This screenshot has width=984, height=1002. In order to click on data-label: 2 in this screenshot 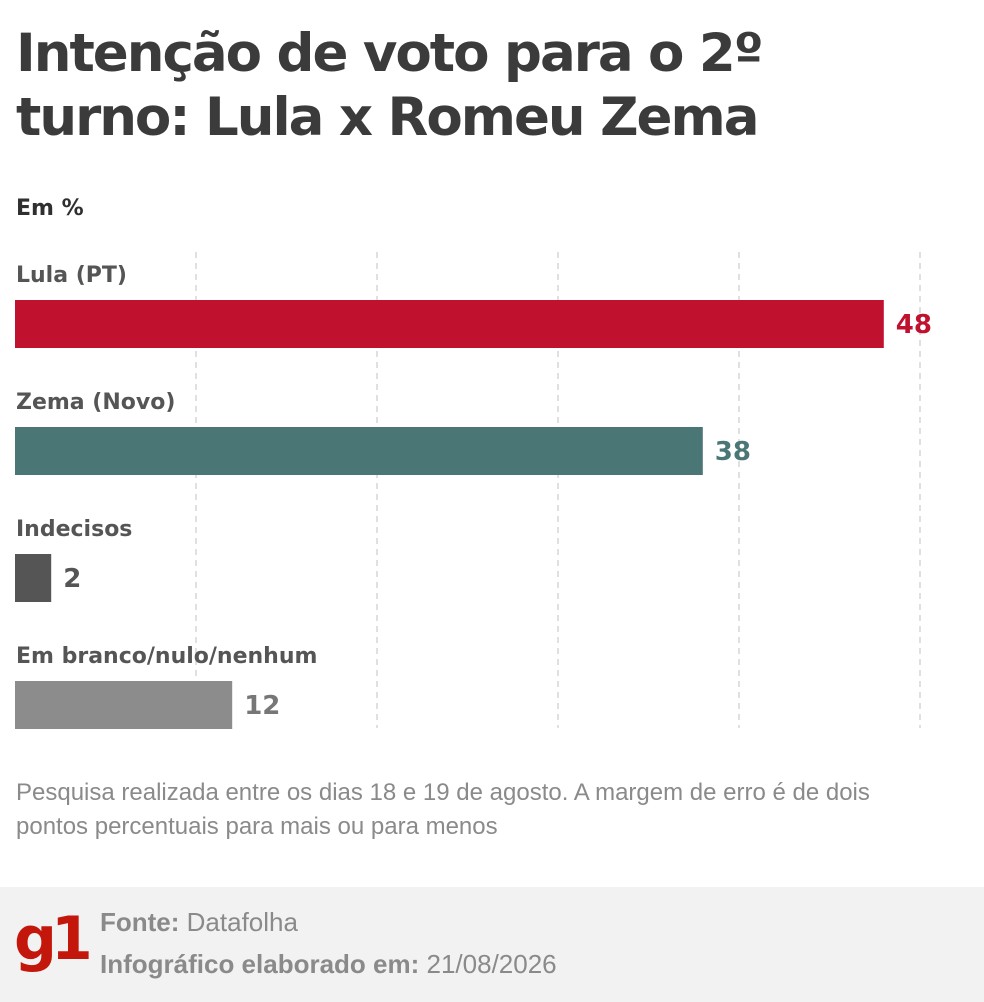, I will do `click(72, 579)`.